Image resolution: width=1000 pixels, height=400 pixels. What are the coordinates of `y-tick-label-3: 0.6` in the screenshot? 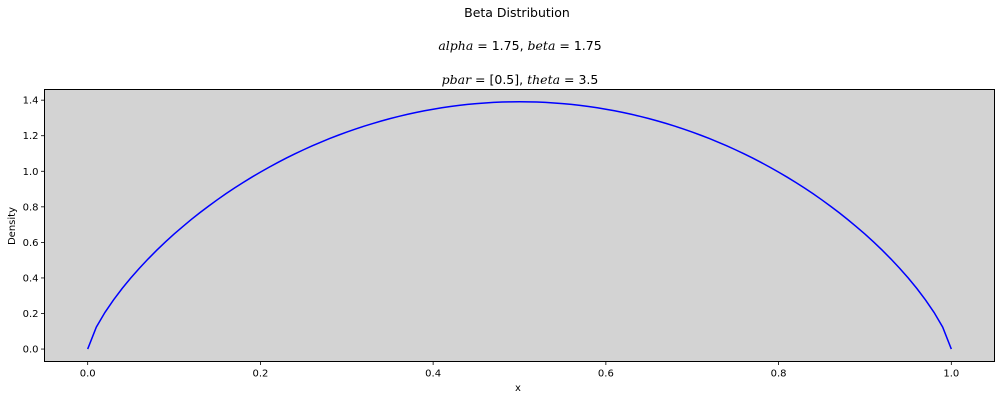 It's located at (31, 243).